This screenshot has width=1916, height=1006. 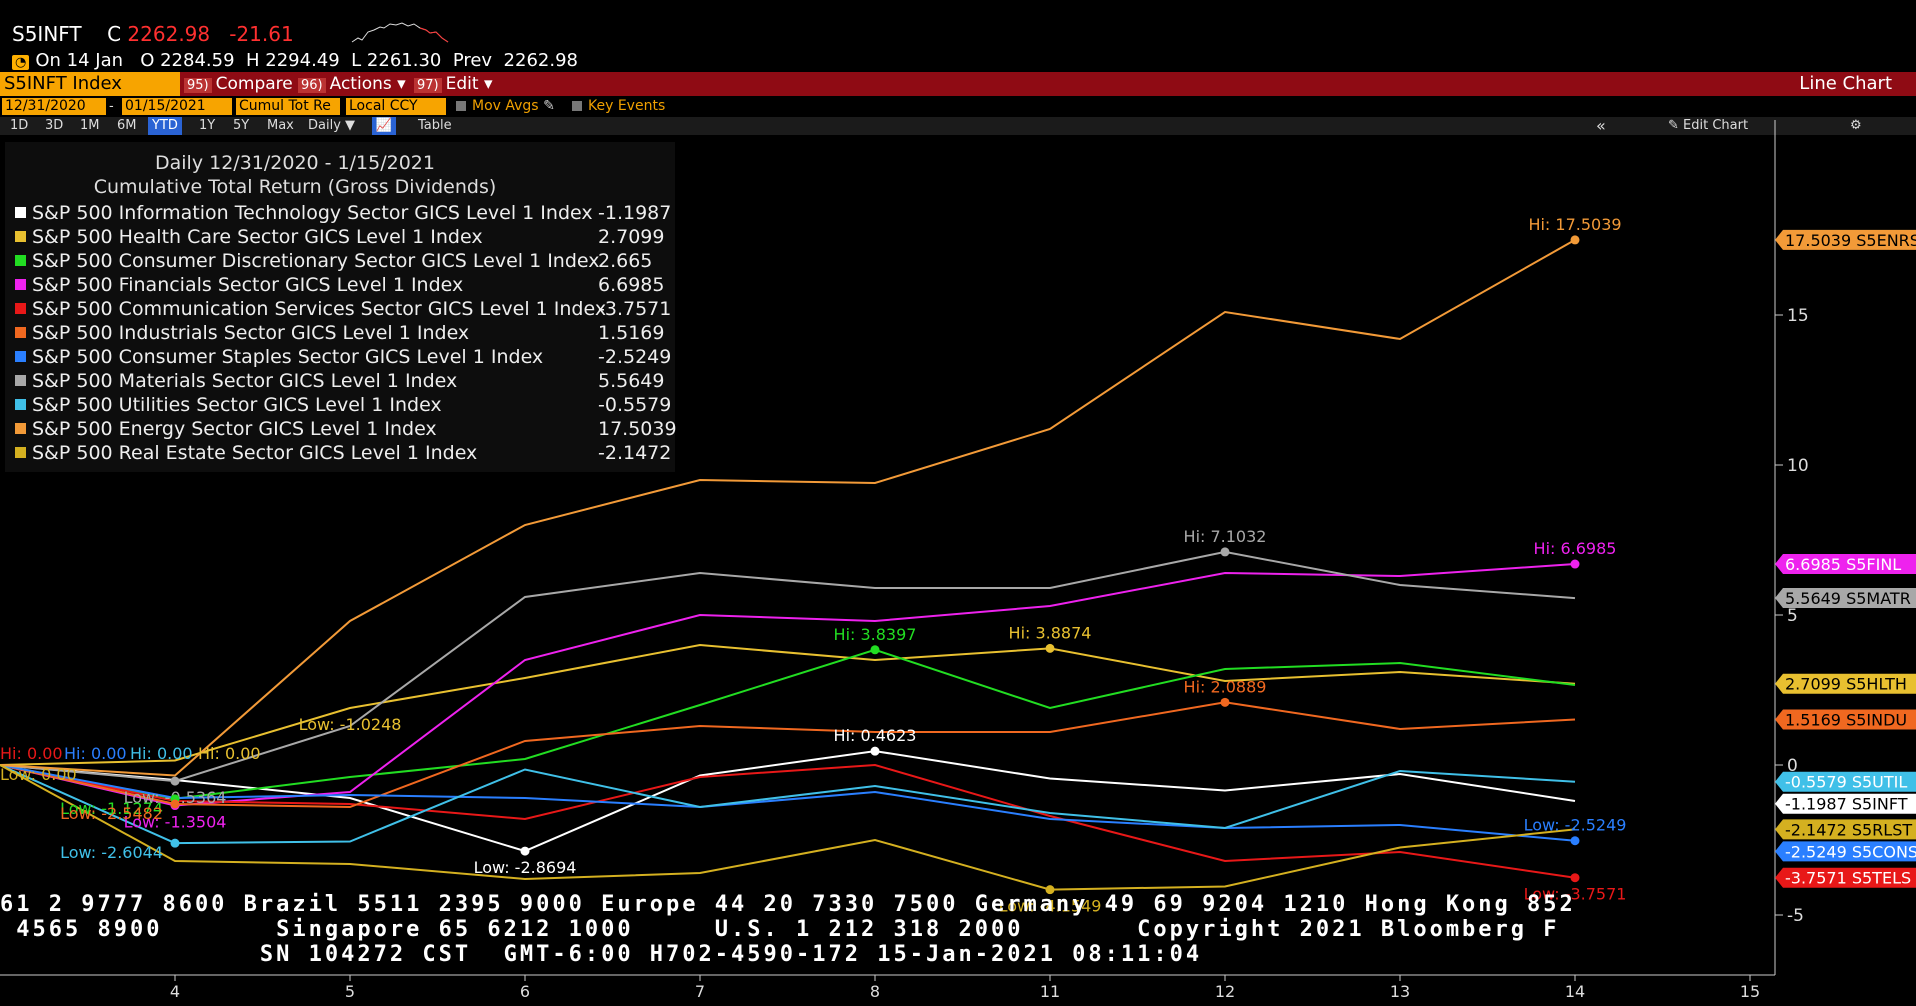 I want to click on series-value-tag: -2.5249 S5CONS, so click(x=1845, y=851).